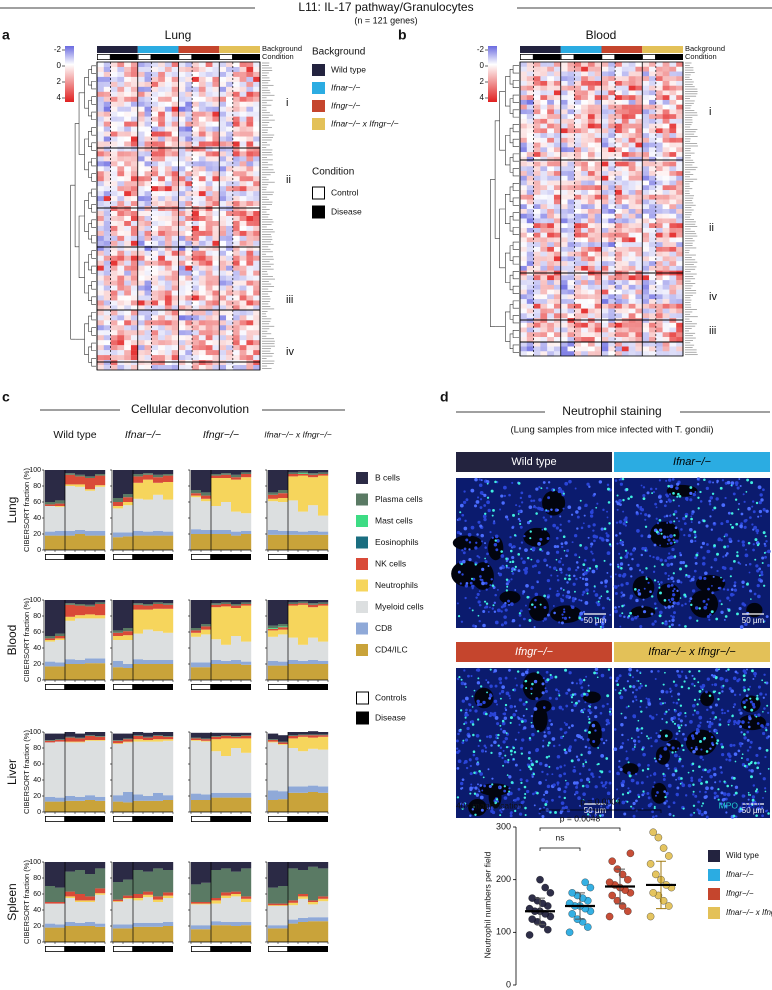 Image resolution: width=772 pixels, height=990 pixels. I want to click on micrograph-void, so click(537, 537).